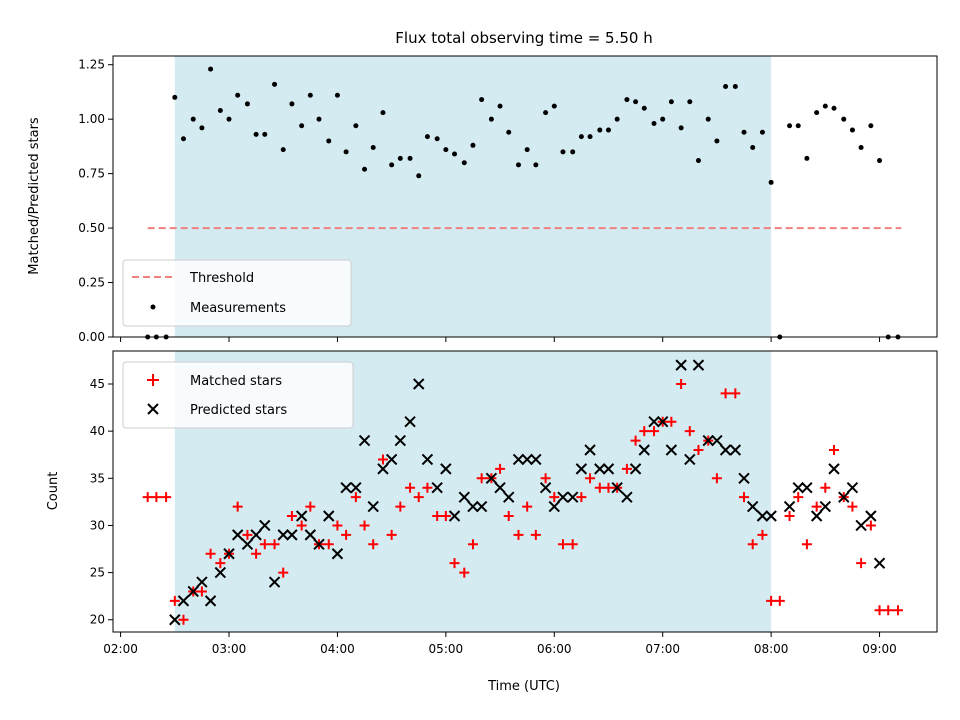  I want to click on bottom-legend: Matched stars Predicted stars, so click(238, 395).